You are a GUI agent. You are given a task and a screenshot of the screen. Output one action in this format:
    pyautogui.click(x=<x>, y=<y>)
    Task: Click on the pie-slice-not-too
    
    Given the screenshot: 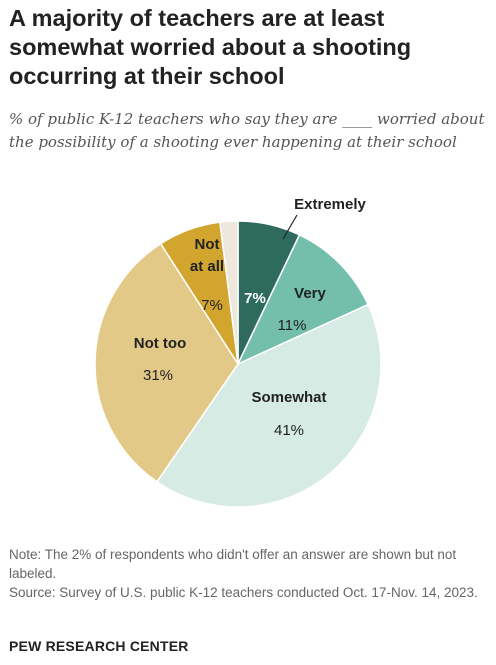 What is the action you would take?
    pyautogui.click(x=166, y=362)
    